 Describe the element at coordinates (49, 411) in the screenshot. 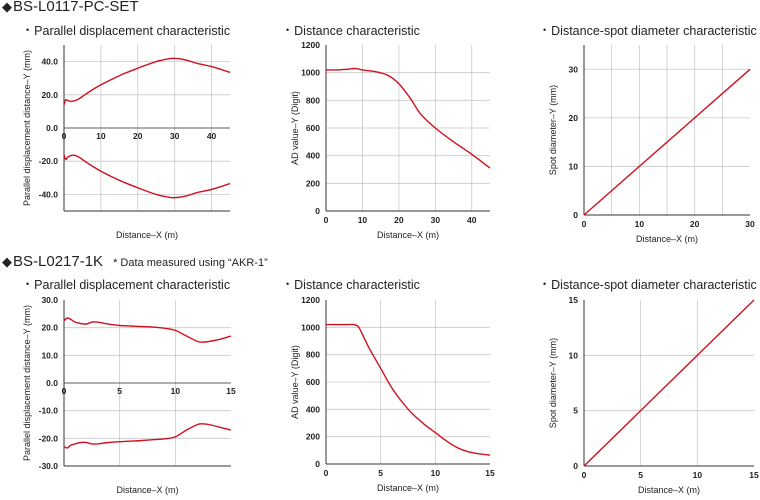

I see `y-tick-label: -10.0` at that location.